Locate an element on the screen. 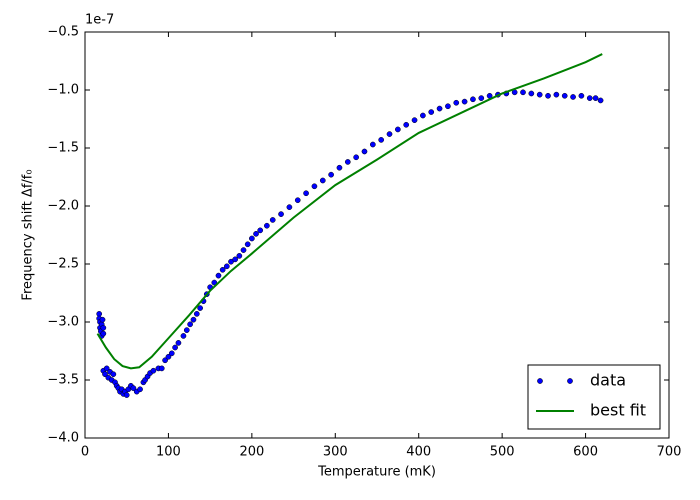 This screenshot has height=500, width=700. x-tick-label: 600 is located at coordinates (585, 452).